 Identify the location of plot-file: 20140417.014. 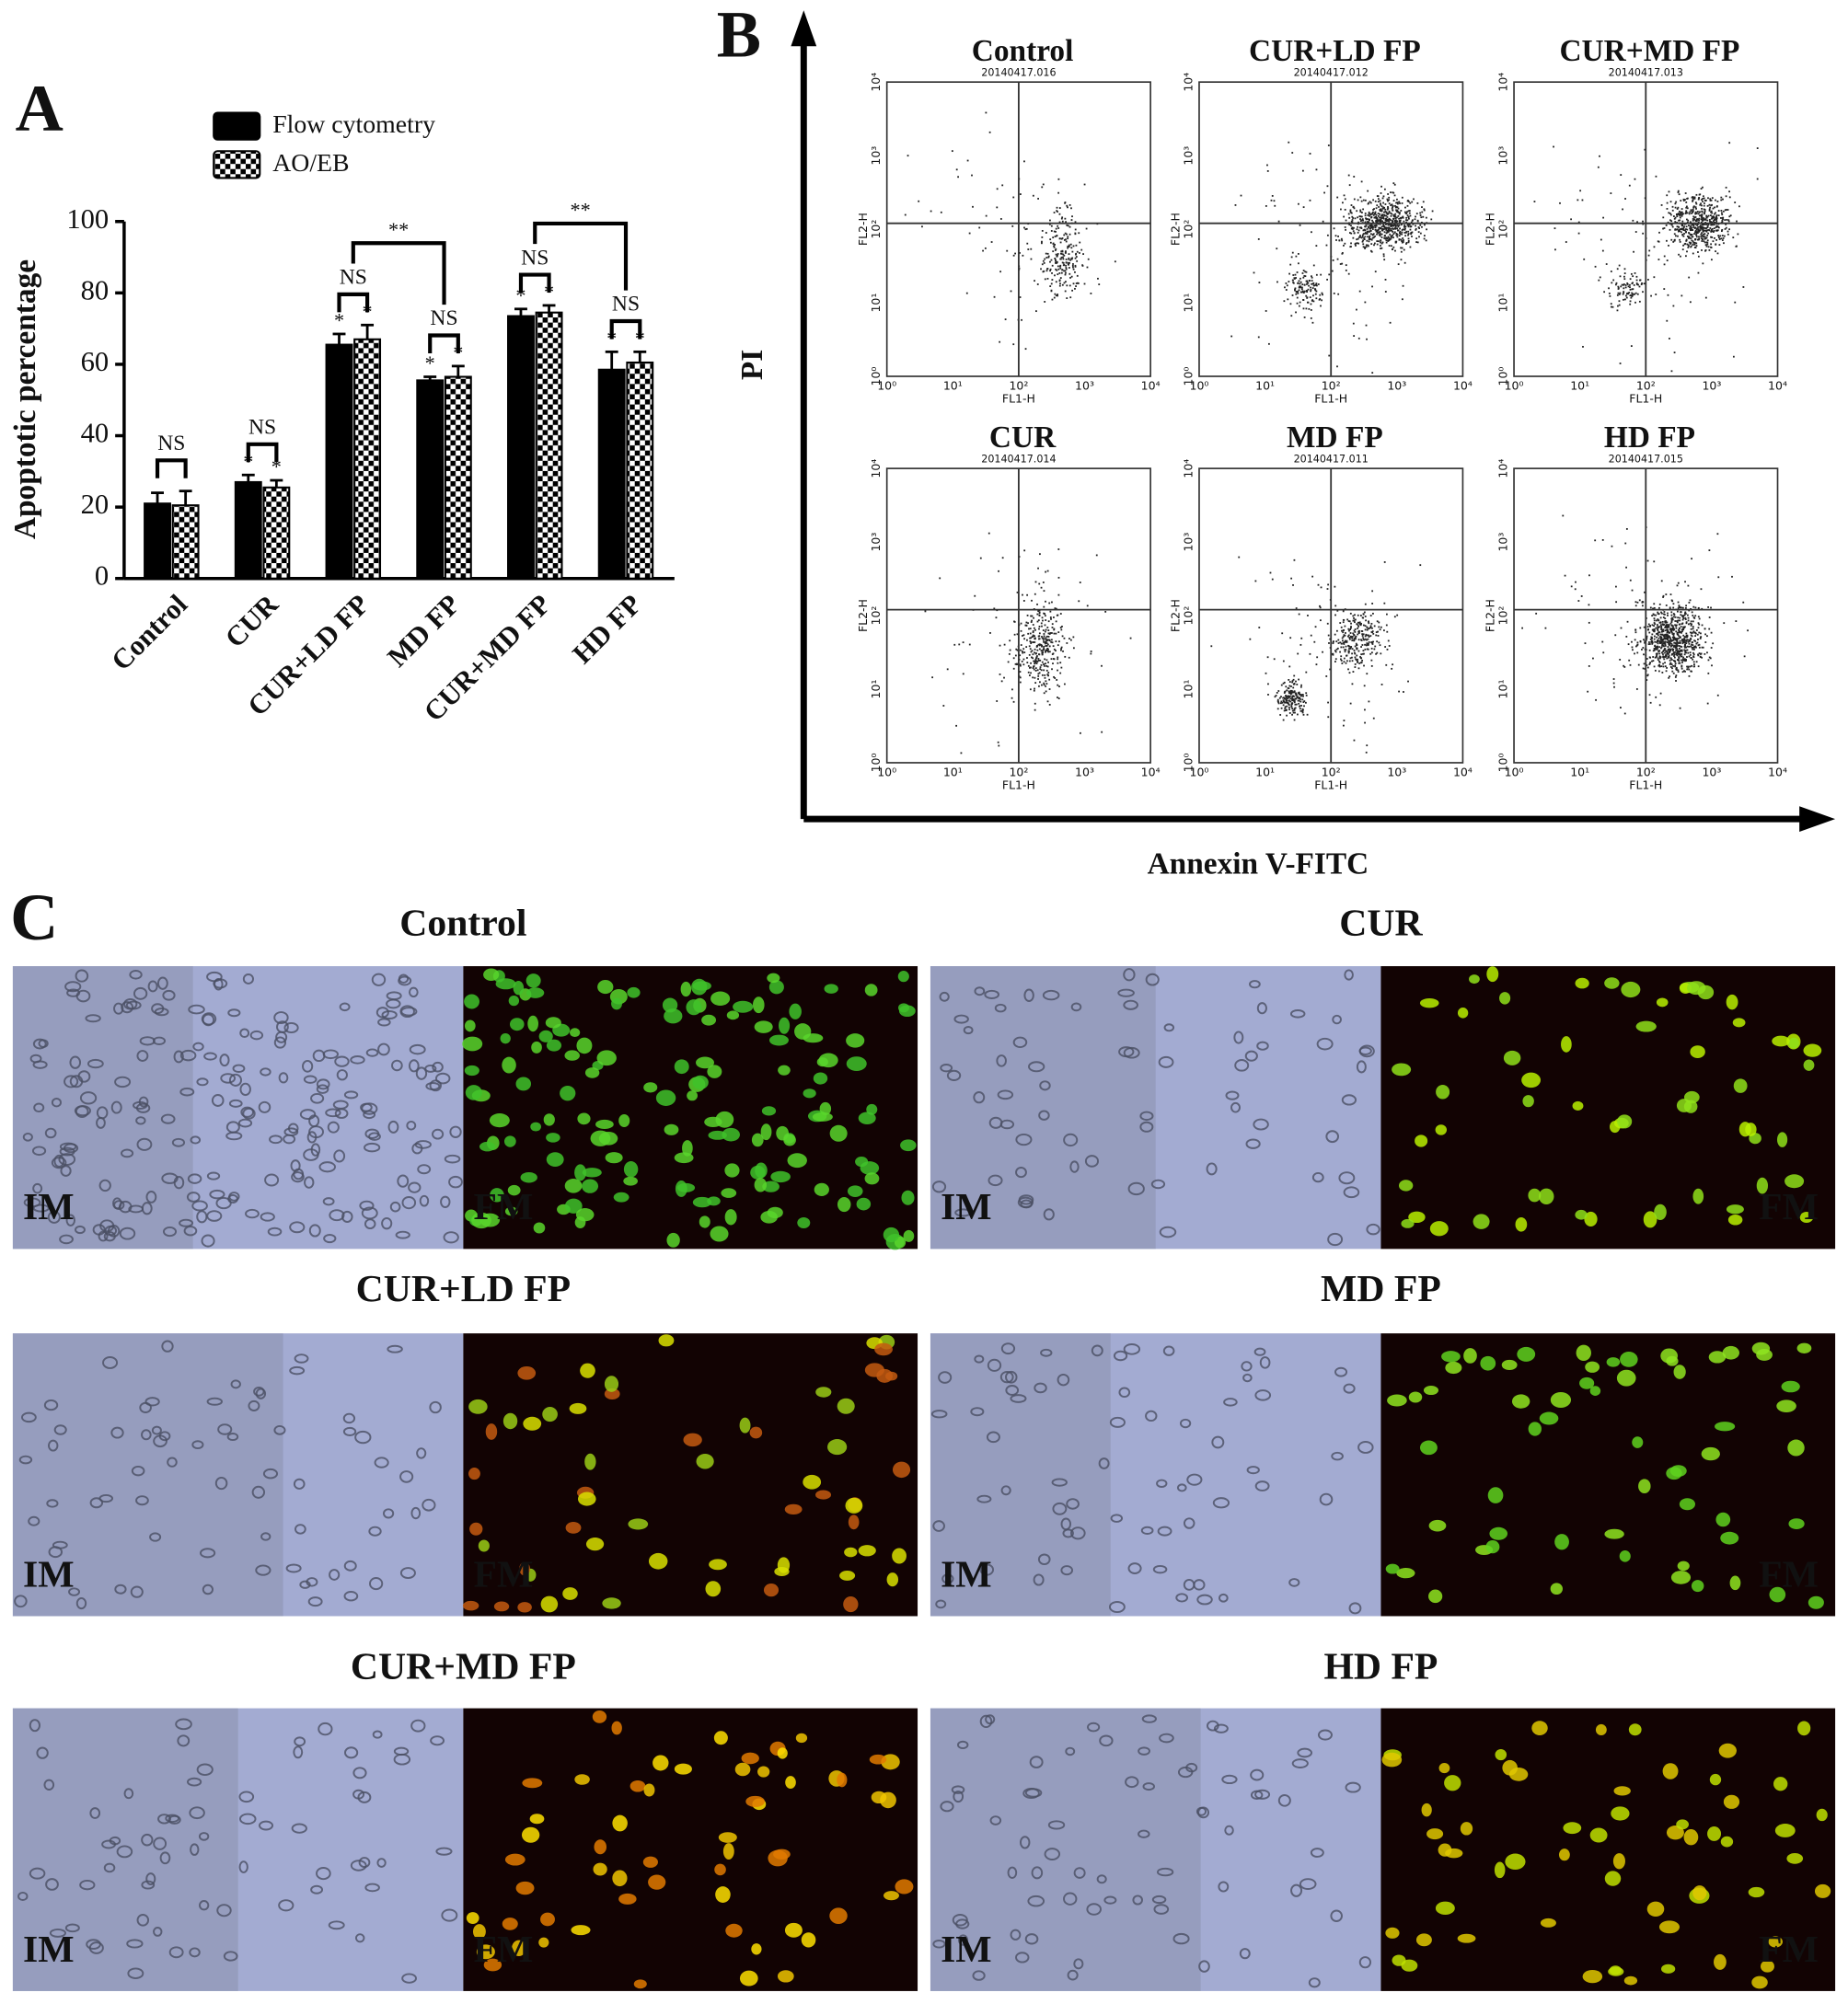
(1018, 459).